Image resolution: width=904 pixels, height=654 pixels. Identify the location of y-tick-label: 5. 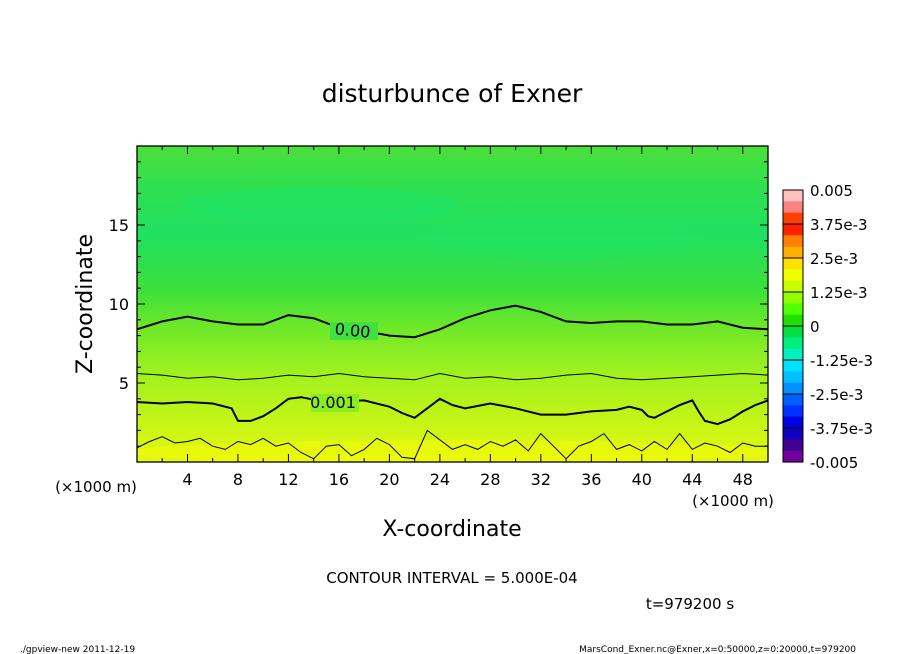
(124, 383).